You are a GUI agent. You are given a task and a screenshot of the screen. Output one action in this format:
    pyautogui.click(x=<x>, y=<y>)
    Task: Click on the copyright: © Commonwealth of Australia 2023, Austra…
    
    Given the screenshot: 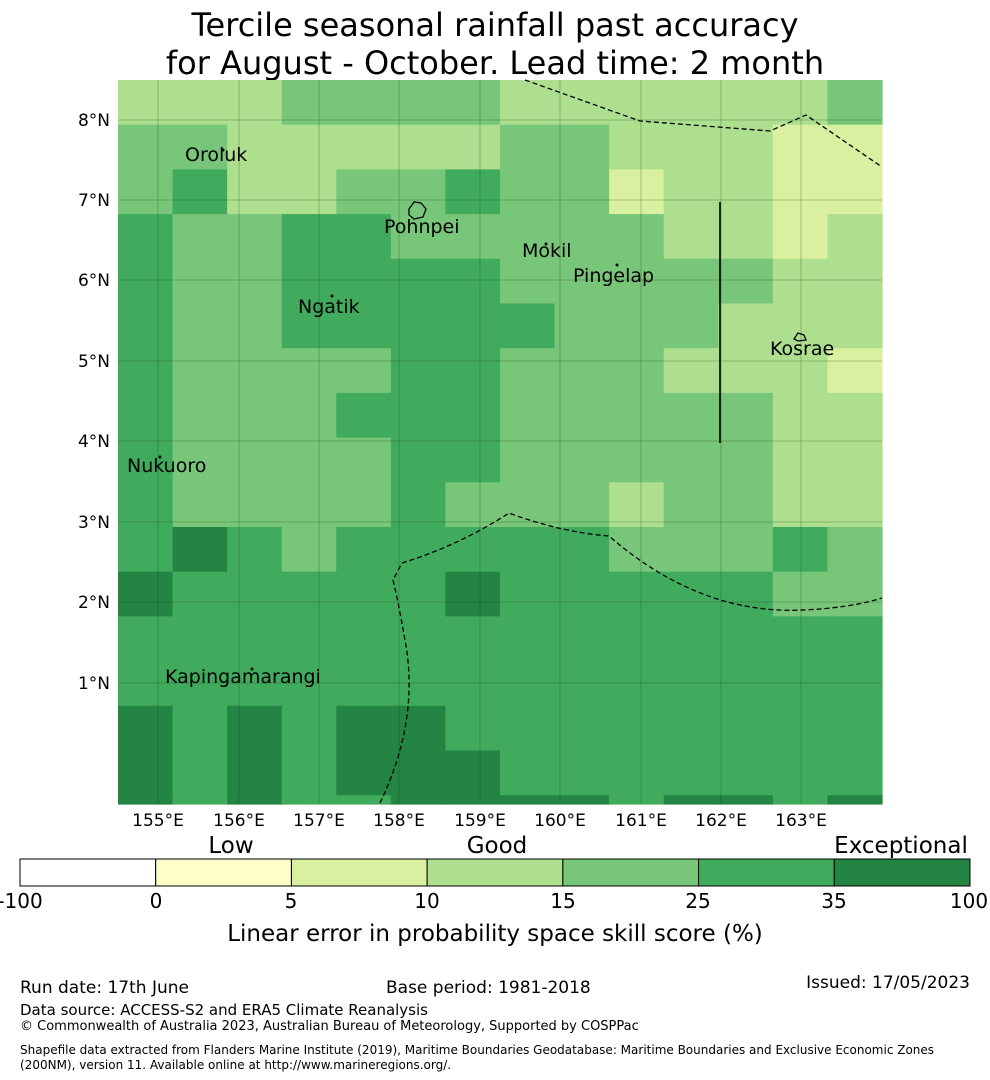 What is the action you would take?
    pyautogui.click(x=329, y=1026)
    